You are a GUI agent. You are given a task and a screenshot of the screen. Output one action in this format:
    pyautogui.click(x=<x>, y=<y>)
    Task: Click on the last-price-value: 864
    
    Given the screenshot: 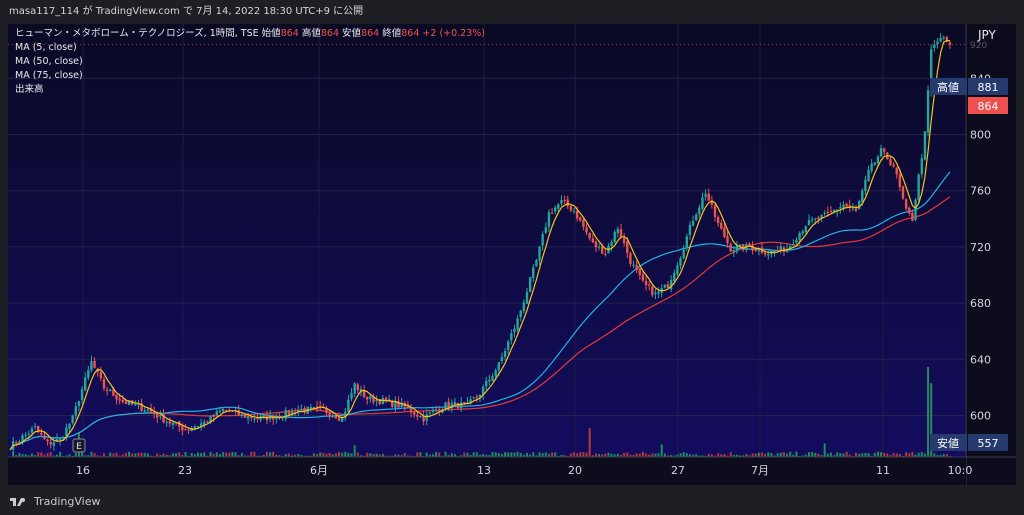 What is the action you would take?
    pyautogui.click(x=988, y=106)
    